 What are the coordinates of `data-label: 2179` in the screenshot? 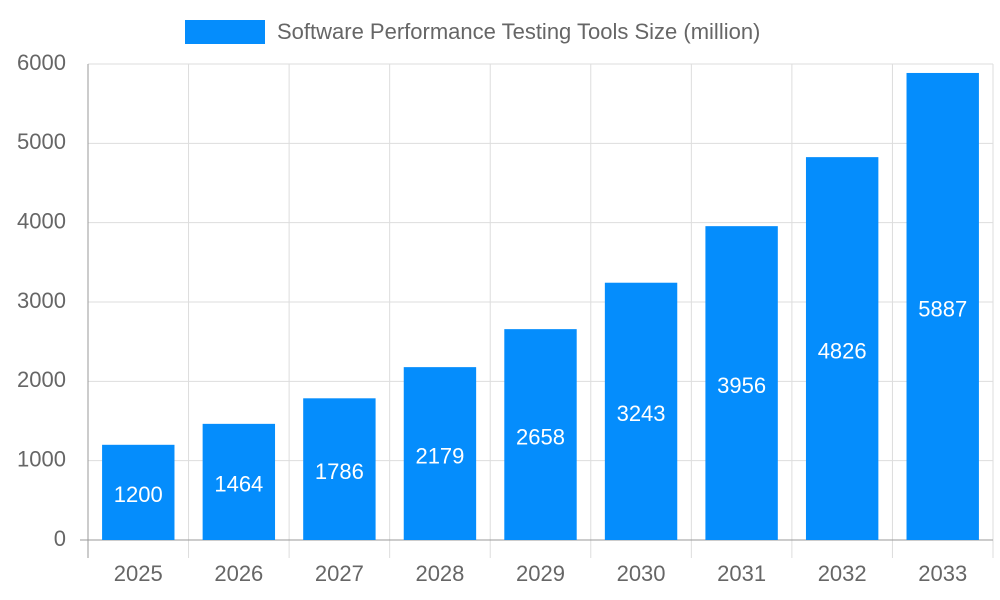 It's located at (439, 455).